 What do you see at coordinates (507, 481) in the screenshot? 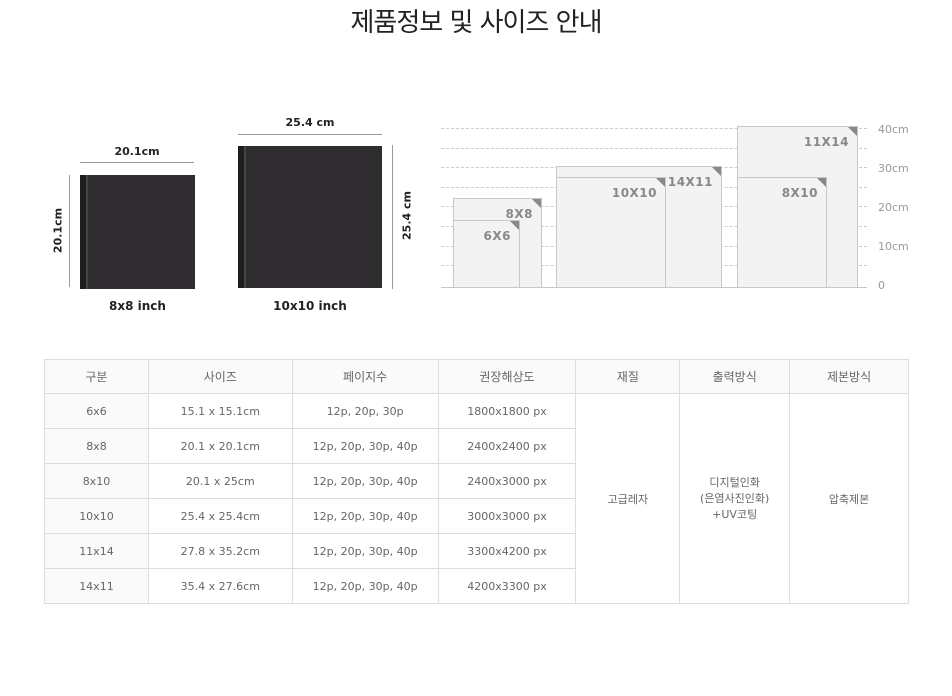
I see `cell-resolution: 2400x3000 px` at bounding box center [507, 481].